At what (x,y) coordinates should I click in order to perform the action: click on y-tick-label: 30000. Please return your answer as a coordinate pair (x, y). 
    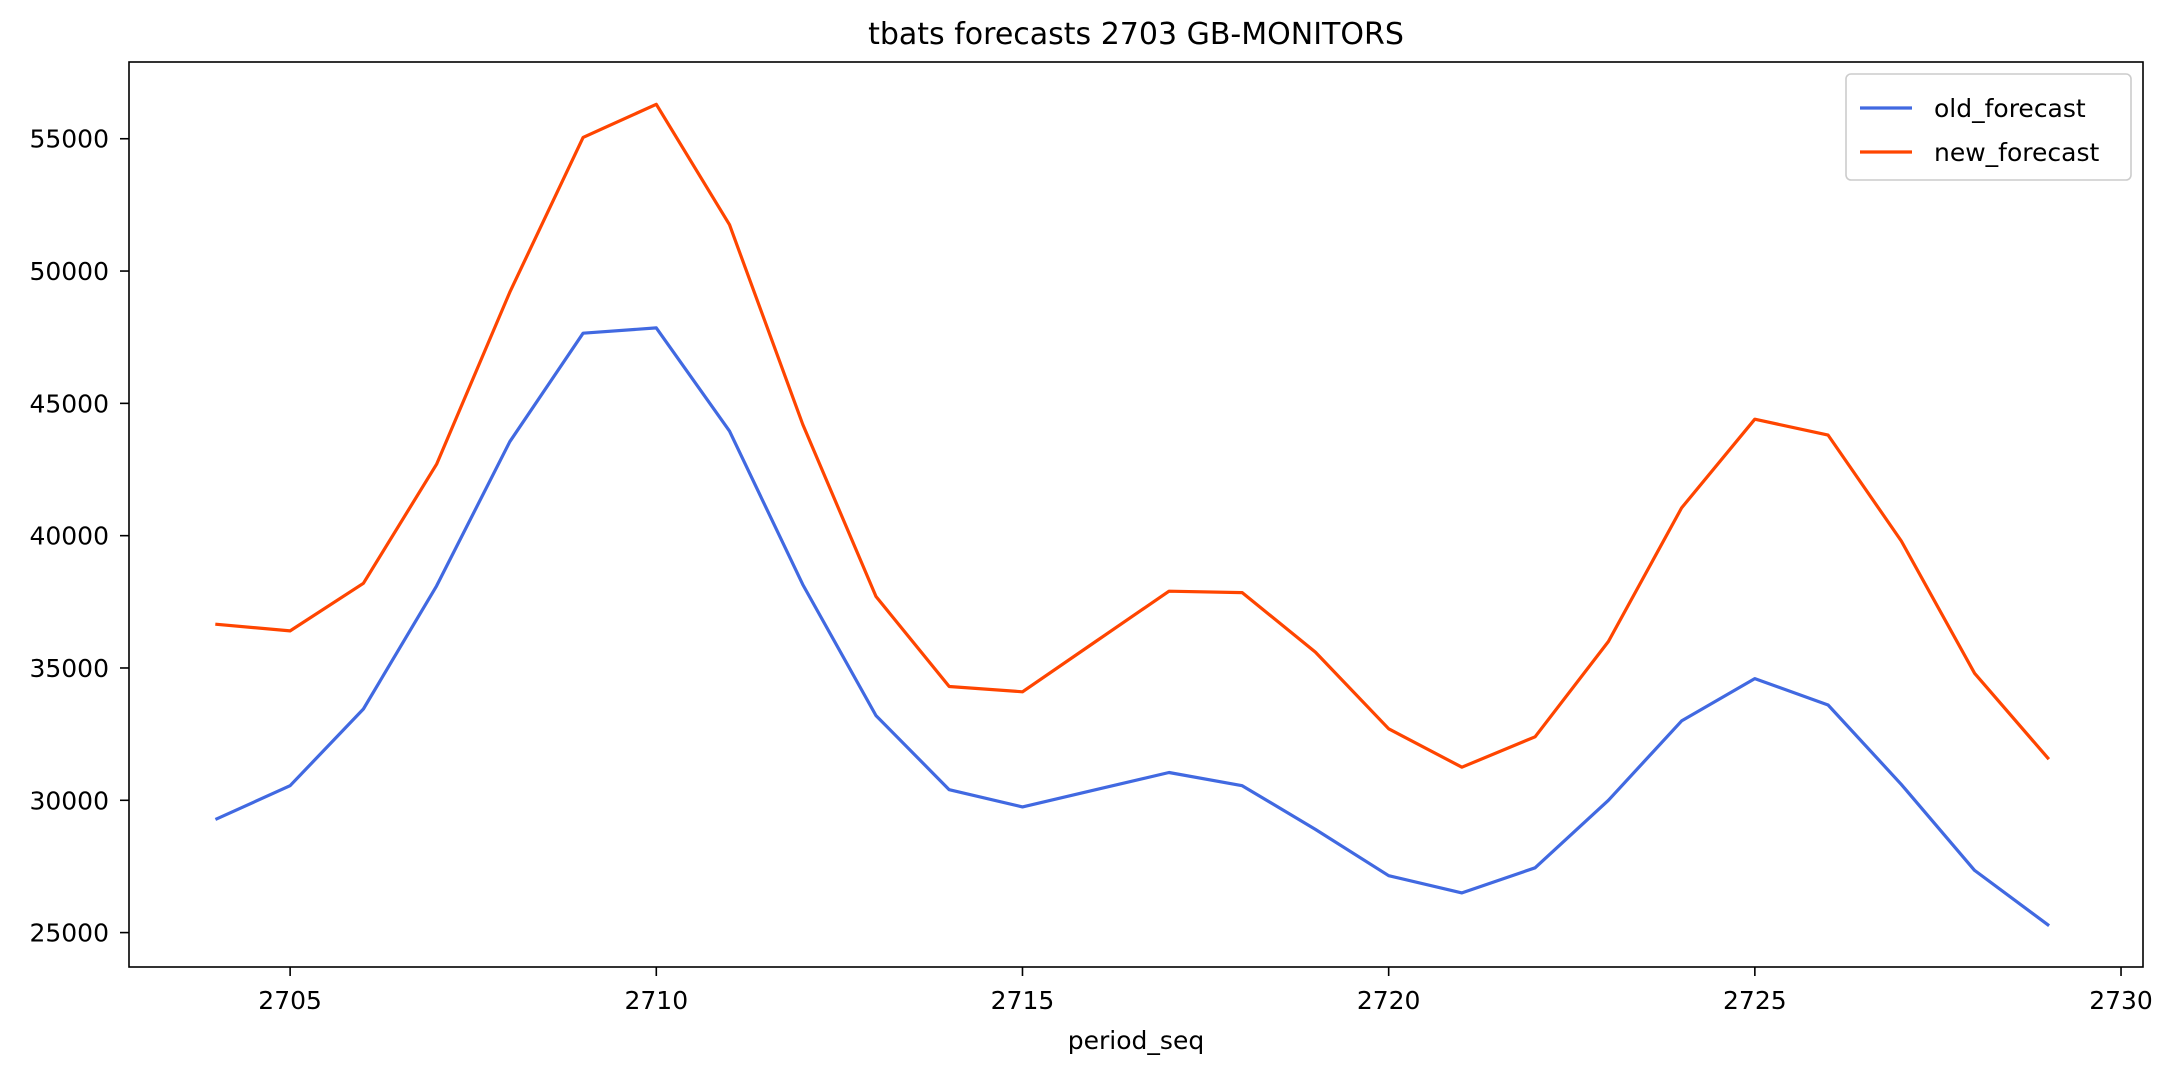
    Looking at the image, I should click on (69, 800).